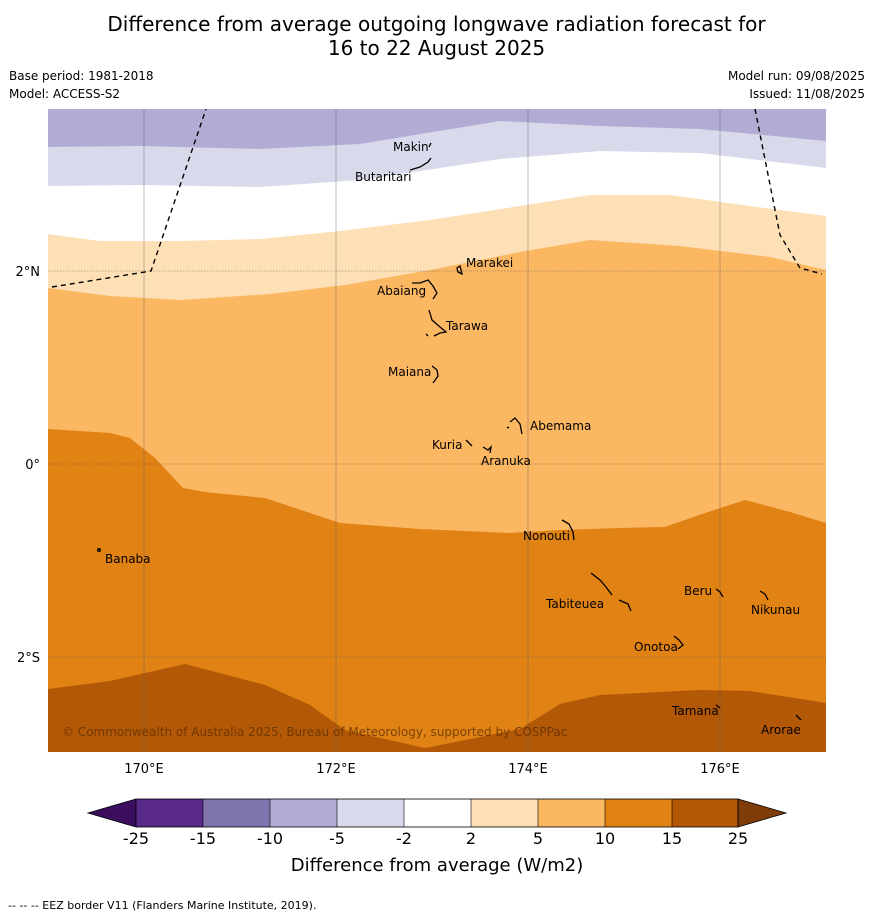 This screenshot has width=873, height=919. What do you see at coordinates (798, 717) in the screenshot?
I see `island-arorae` at bounding box center [798, 717].